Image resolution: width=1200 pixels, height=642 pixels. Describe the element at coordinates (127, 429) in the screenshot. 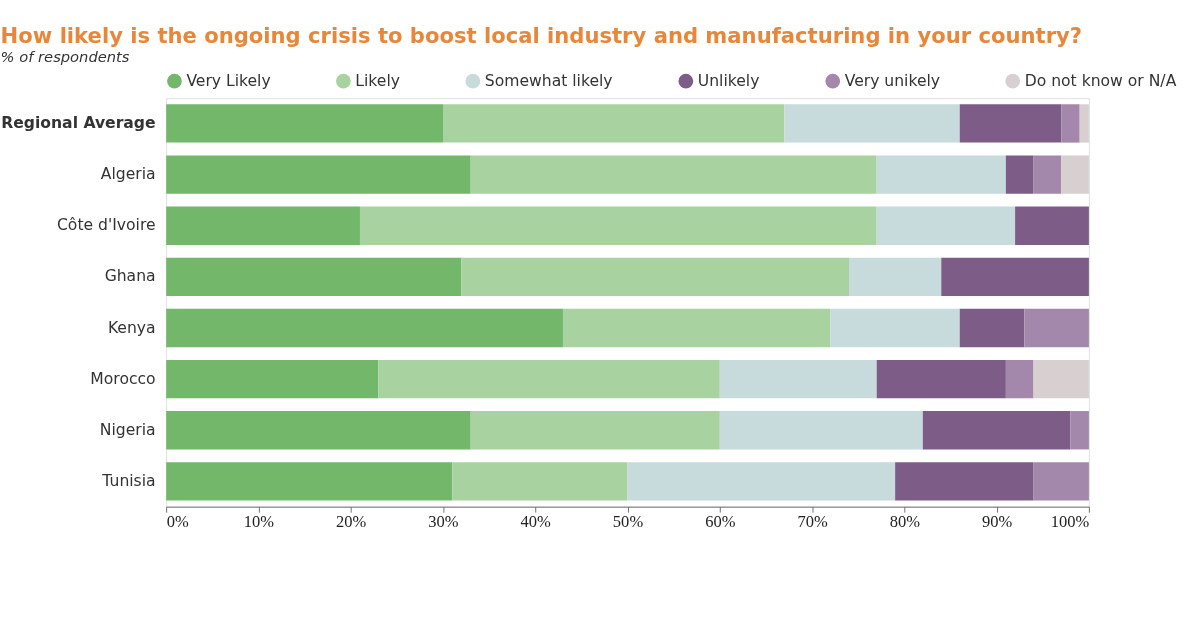

I see `y-tick-label: Nigeria` at that location.